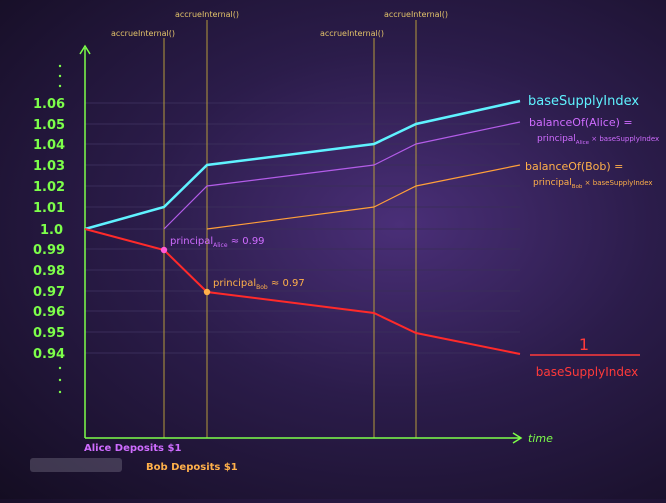 The height and width of the screenshot is (503, 666). I want to click on blurred-watermark, so click(76, 465).